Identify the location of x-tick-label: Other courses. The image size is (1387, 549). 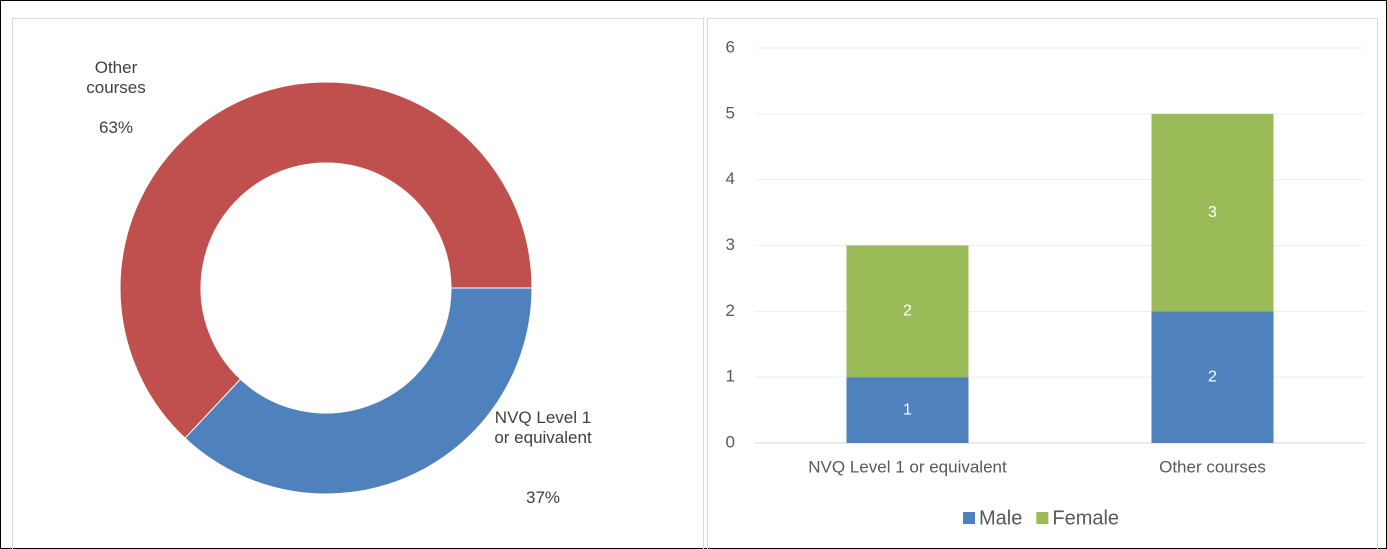
(1212, 466).